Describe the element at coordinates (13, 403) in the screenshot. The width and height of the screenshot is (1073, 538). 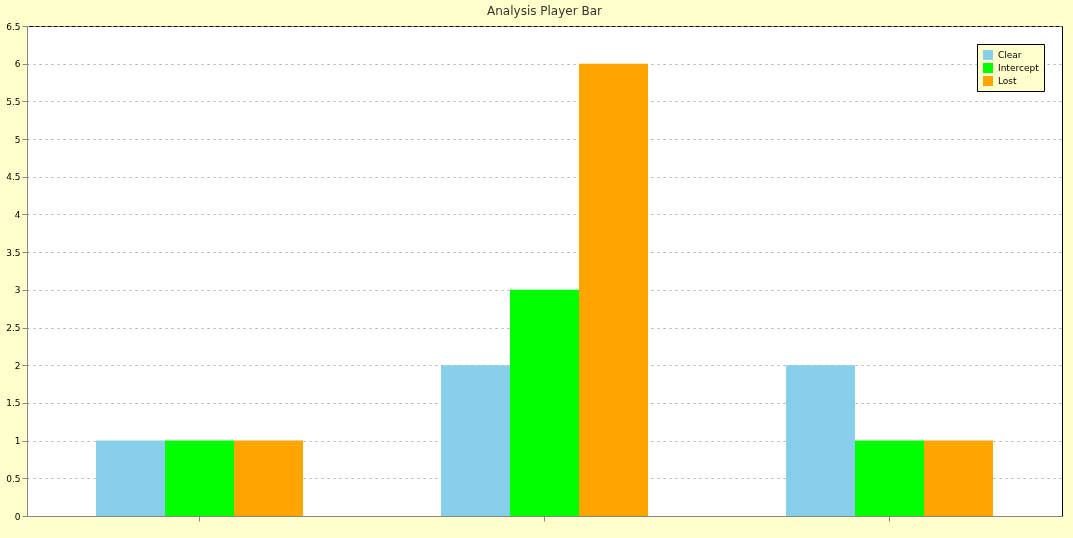
I see `y-tick-label: 1.5` at that location.